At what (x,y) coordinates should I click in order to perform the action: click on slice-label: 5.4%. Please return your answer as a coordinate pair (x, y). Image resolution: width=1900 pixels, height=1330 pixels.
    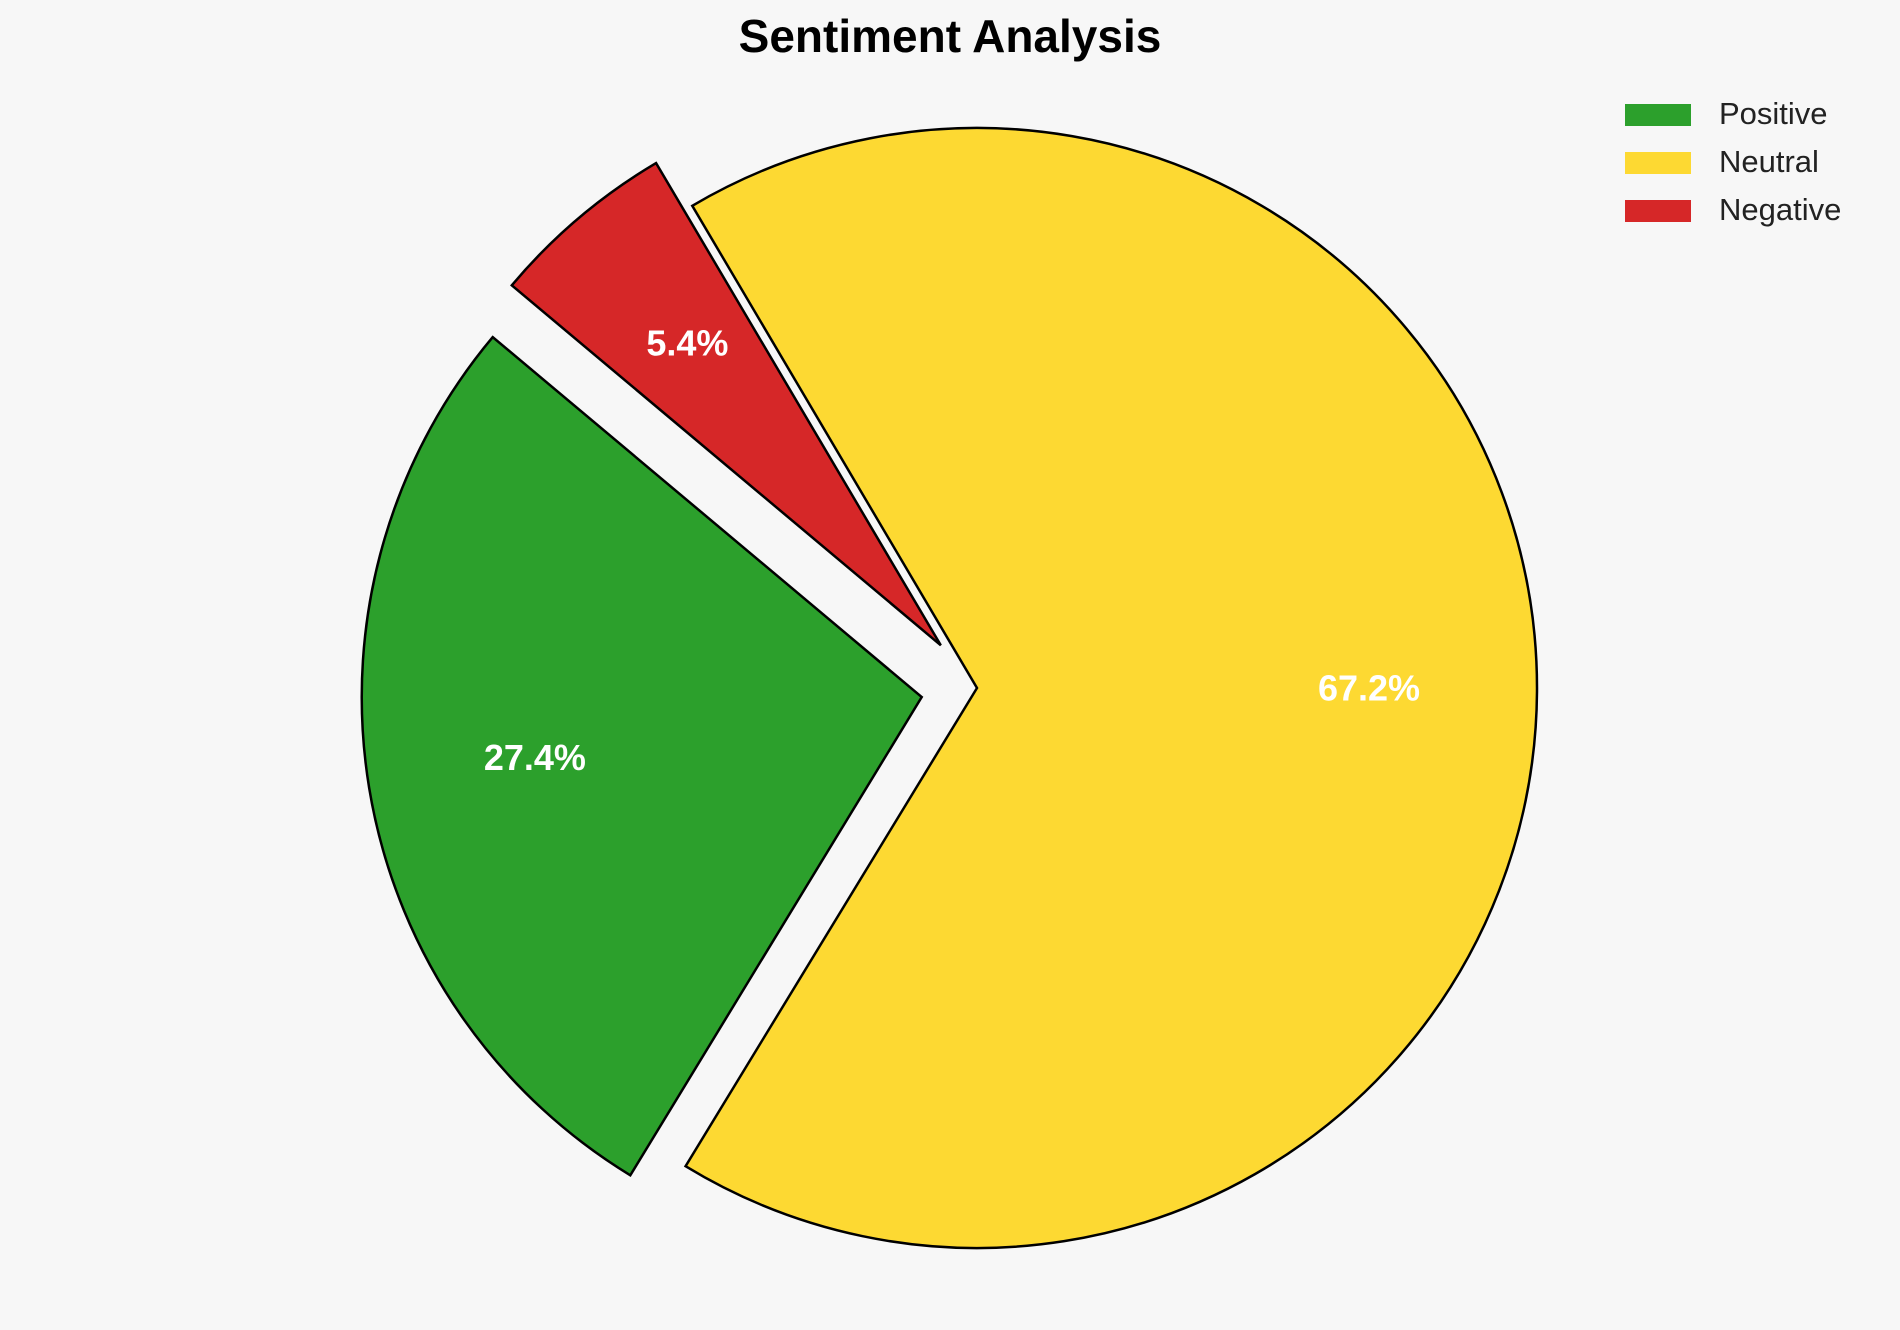
    Looking at the image, I should click on (687, 343).